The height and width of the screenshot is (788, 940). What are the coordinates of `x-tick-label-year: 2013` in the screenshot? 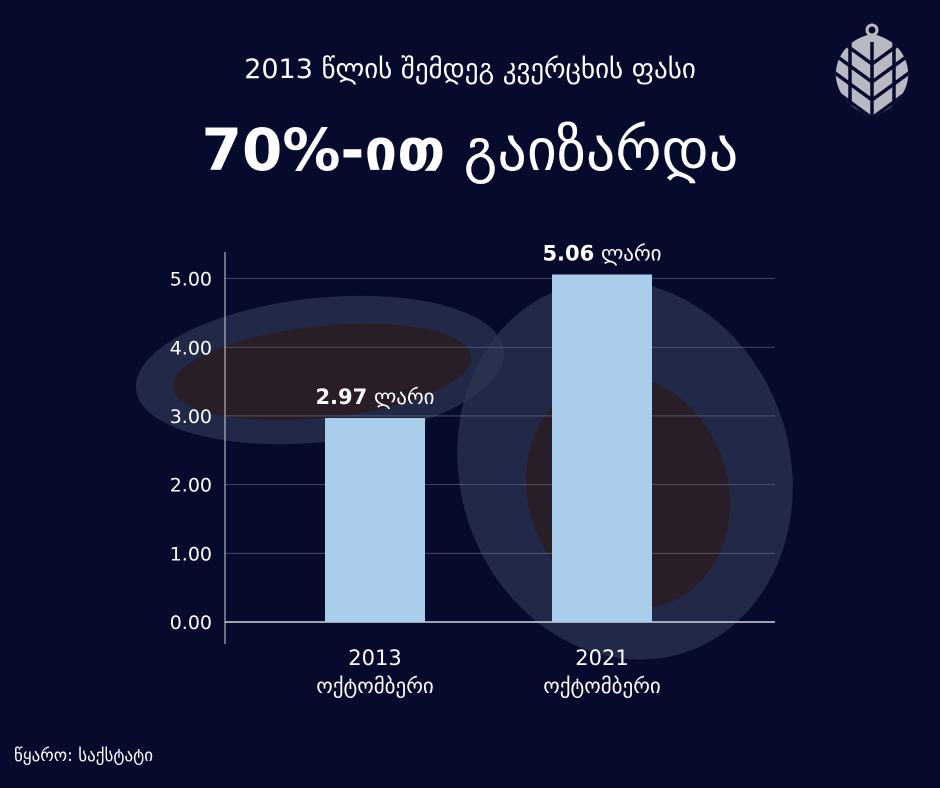 It's located at (374, 658).